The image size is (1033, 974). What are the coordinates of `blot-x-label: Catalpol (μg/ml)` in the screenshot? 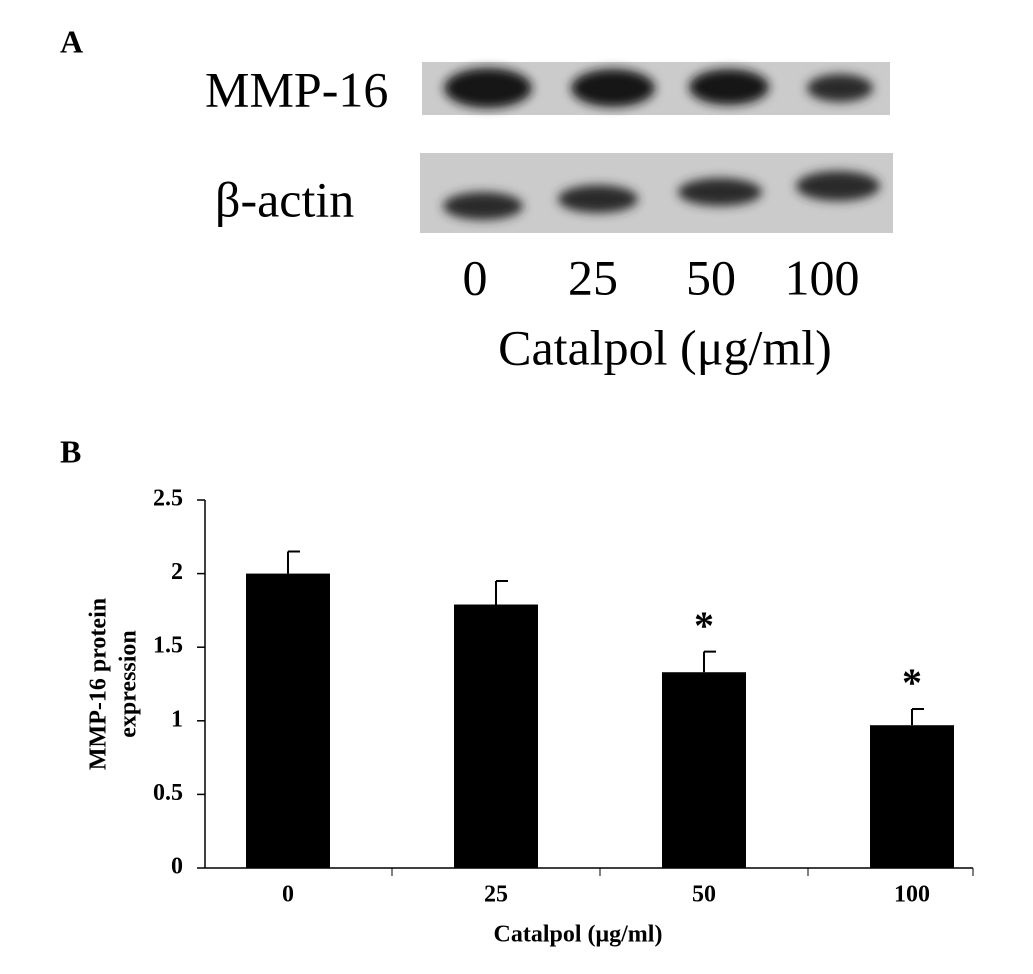 It's located at (665, 347).